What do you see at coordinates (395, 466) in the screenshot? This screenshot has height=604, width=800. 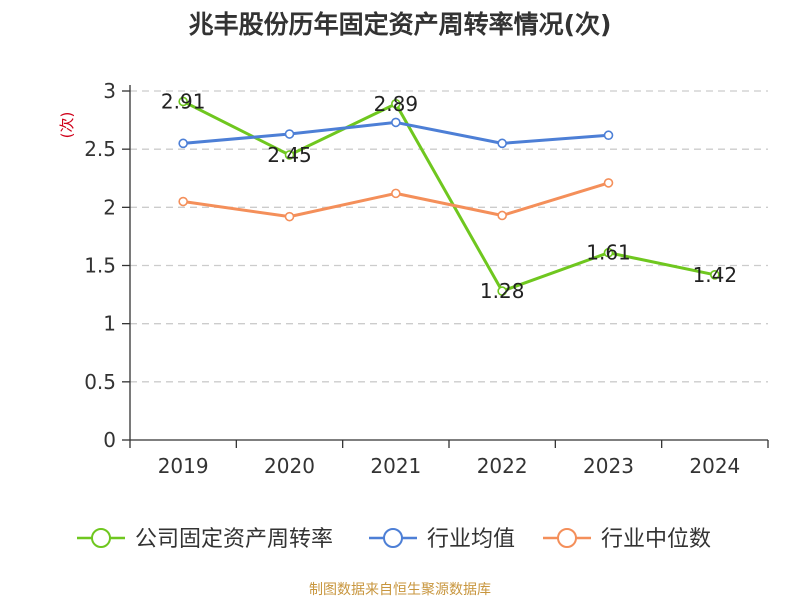 I see `x-tick-label: 2021` at bounding box center [395, 466].